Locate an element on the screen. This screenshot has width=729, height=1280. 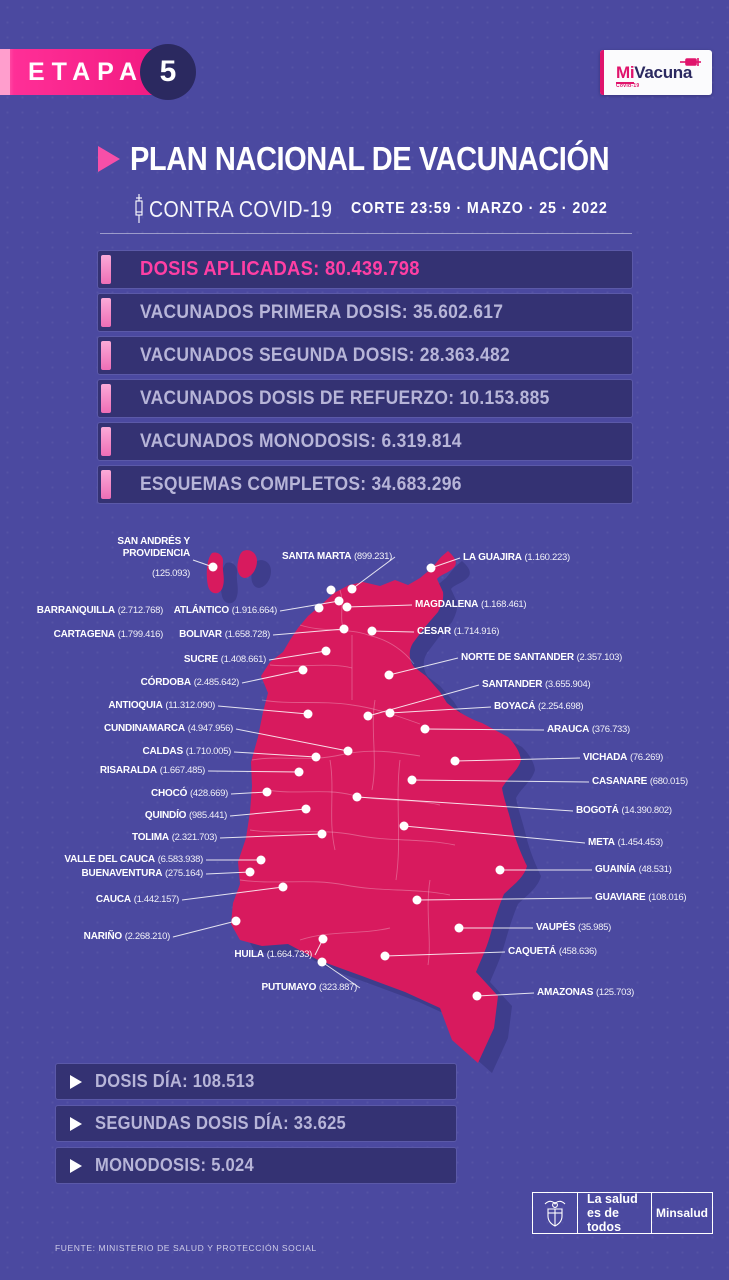
map-dot-arauca is located at coordinates (425, 729).